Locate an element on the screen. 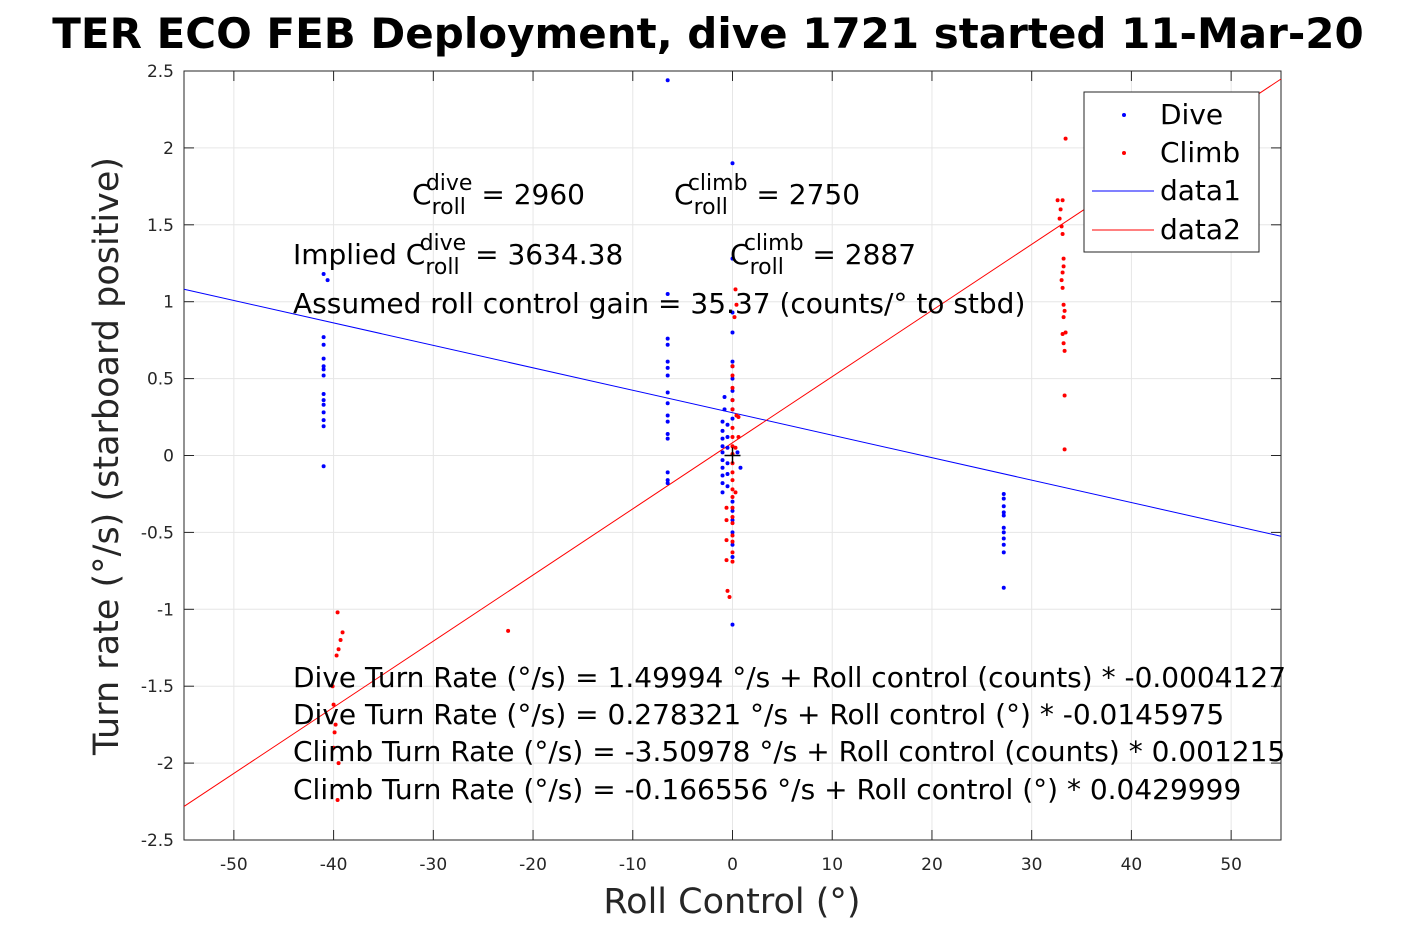 This screenshot has width=1417, height=945. y-tick-label: -2.5 is located at coordinates (157, 841).